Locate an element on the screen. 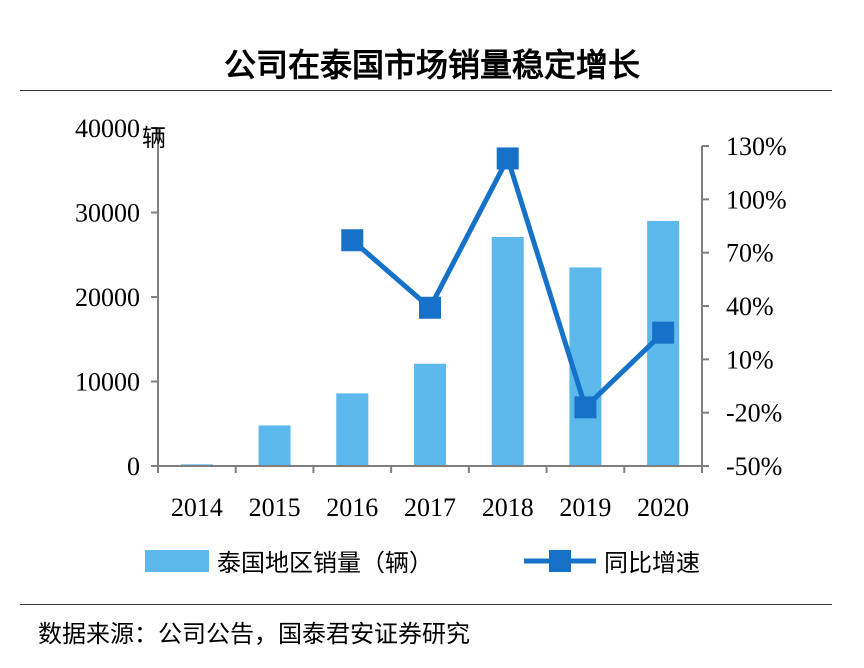 Image resolution: width=864 pixels, height=668 pixels. left-axis-unit: 辆 is located at coordinates (154, 138).